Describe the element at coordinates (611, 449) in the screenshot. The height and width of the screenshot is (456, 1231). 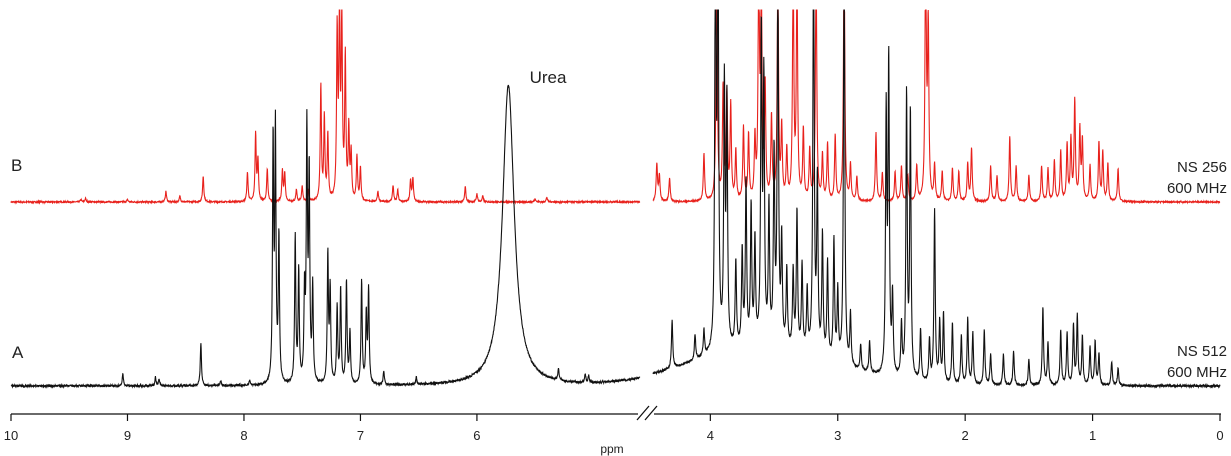
I see `x-axis-label: ppm` at that location.